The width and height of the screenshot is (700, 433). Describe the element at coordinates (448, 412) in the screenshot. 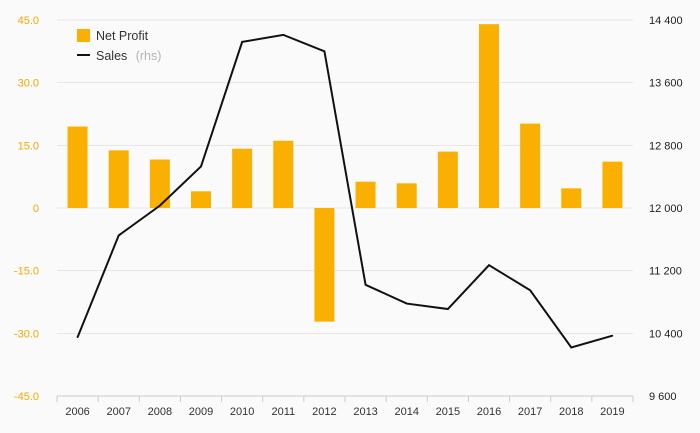

I see `x-tick-label-2015: 2015` at that location.